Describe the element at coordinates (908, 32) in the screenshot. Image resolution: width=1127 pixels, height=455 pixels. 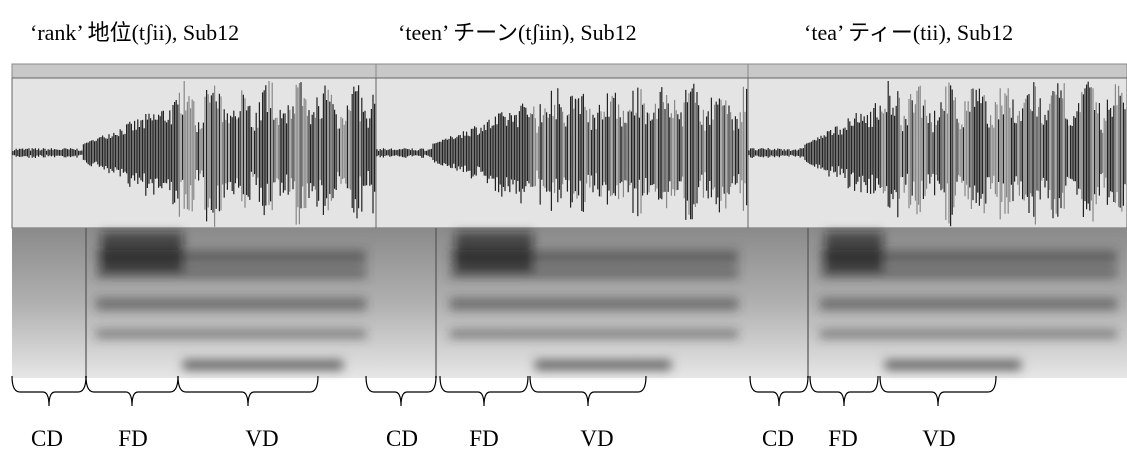
I see `panel-title: ‘tea’ ティー(tii), Sub12` at that location.